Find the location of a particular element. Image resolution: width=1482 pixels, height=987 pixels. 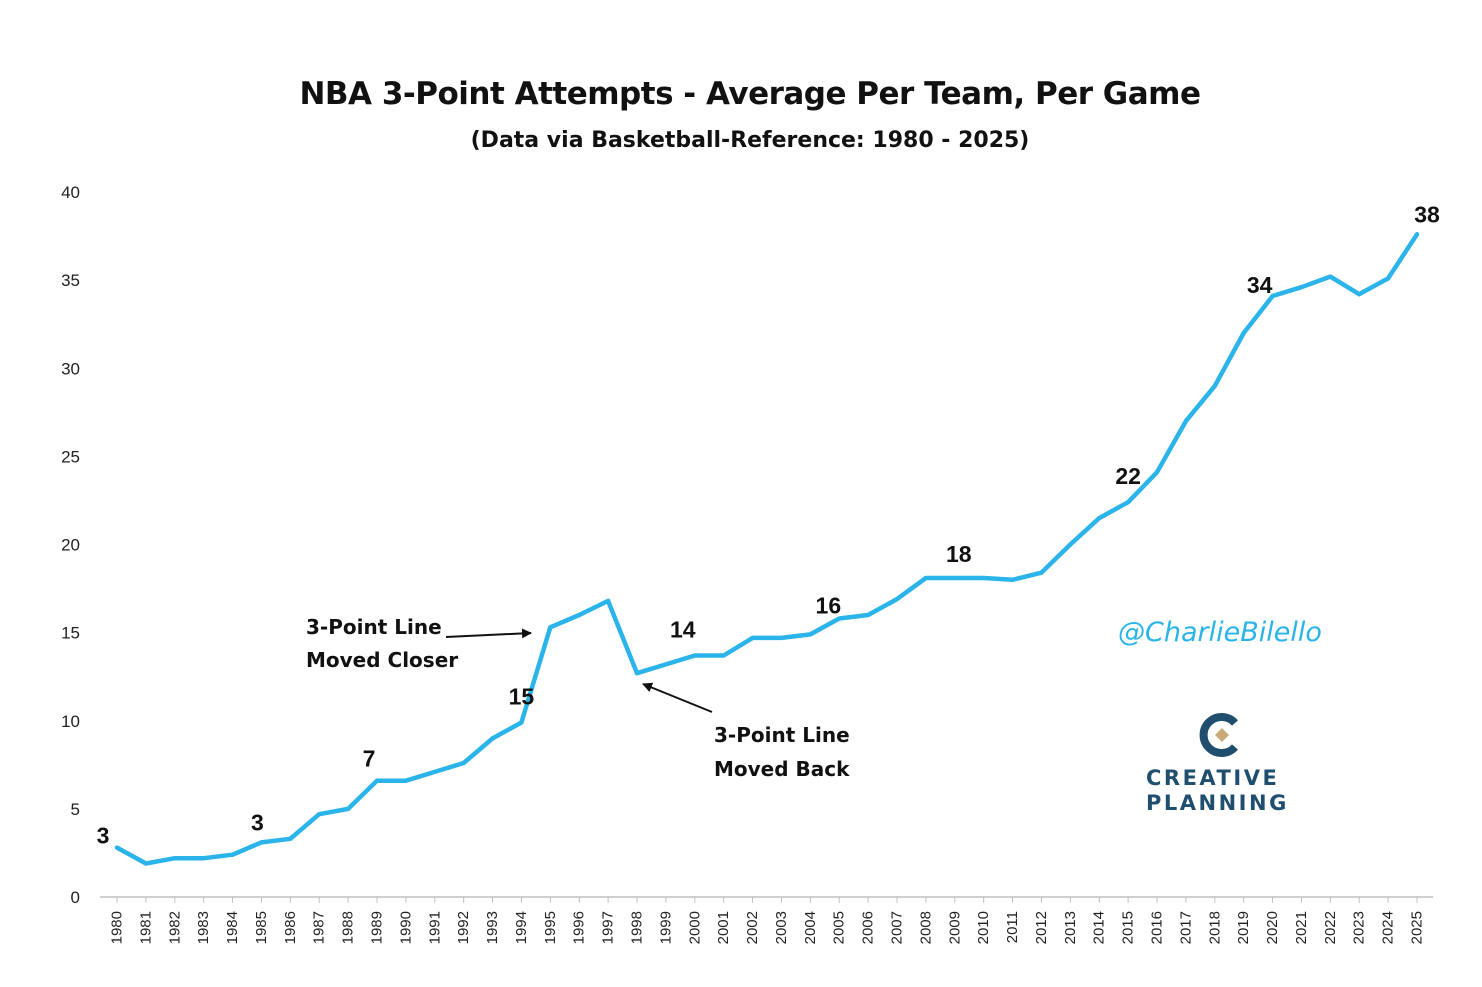

x-tick-label: 1997 is located at coordinates (608, 927).